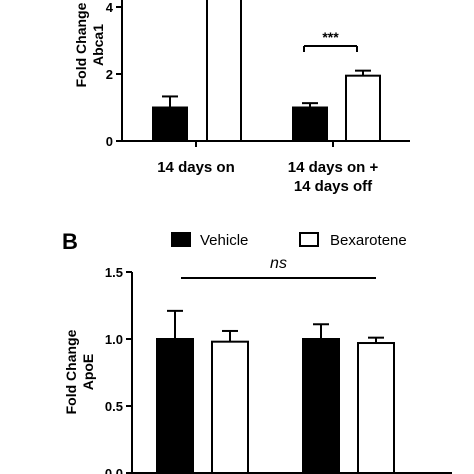 This screenshot has width=474, height=474. What do you see at coordinates (330, 37) in the screenshot?
I see `significance-label: ***` at bounding box center [330, 37].